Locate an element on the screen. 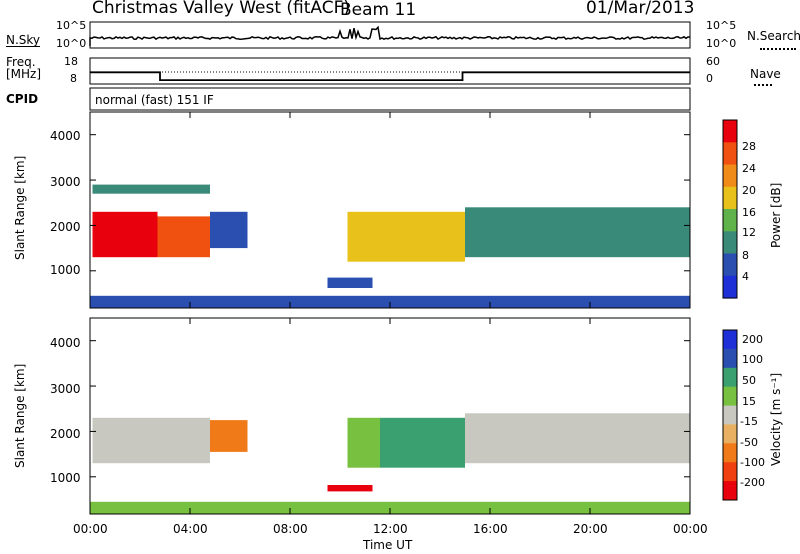  velocity-ytick-4000: 4000 is located at coordinates (65, 343).